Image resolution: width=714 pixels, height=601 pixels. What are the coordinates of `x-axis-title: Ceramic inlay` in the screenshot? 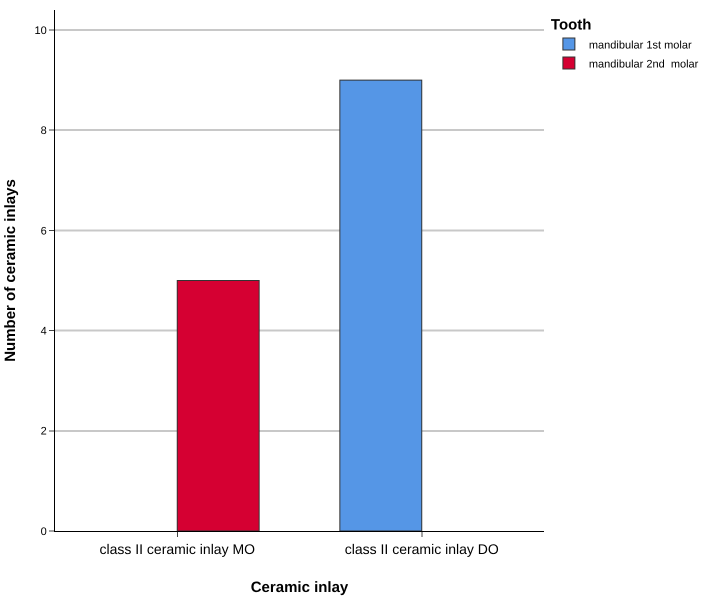 It's located at (299, 587).